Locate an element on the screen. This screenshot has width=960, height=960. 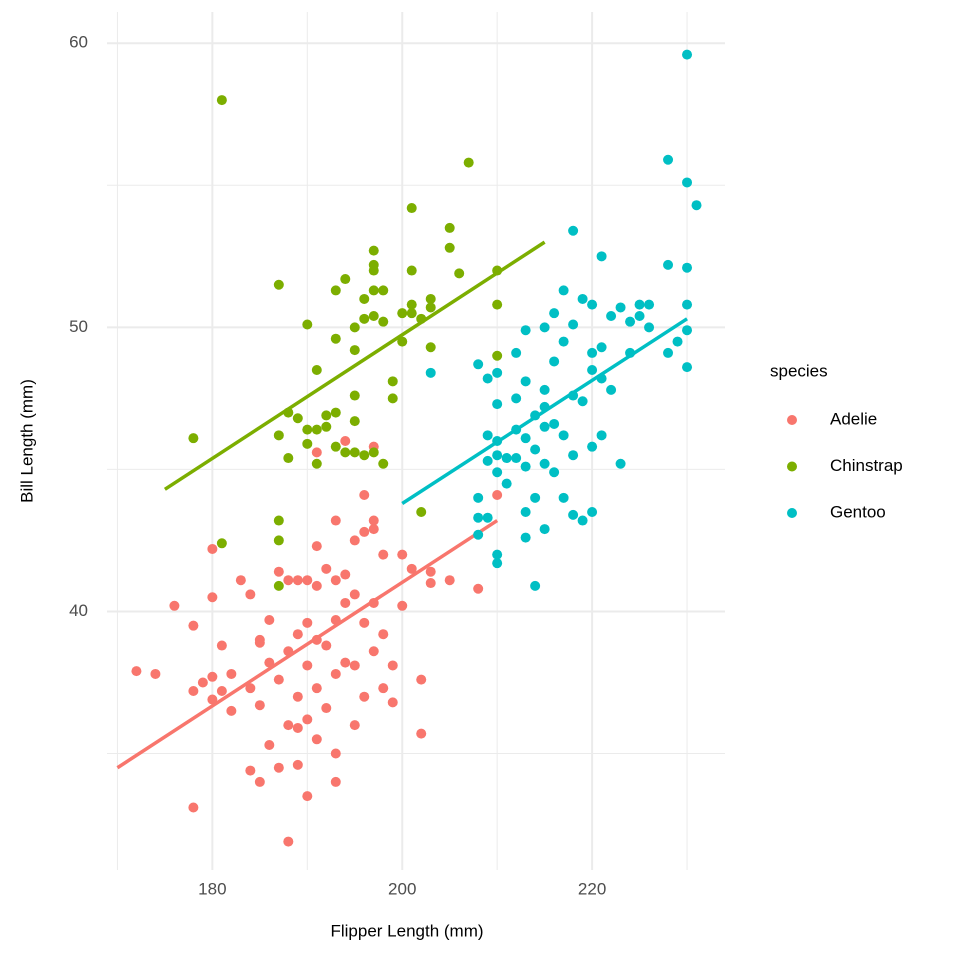
legend-key is located at coordinates (792, 513).